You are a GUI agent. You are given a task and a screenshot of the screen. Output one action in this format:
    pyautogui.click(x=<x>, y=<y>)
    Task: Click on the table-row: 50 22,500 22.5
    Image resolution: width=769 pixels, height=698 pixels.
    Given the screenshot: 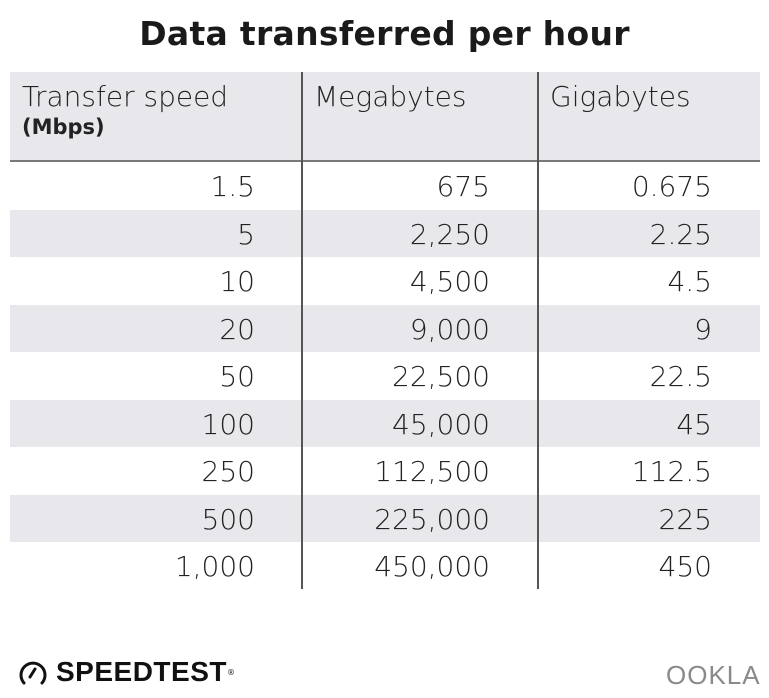 What is the action you would take?
    pyautogui.click(x=385, y=376)
    